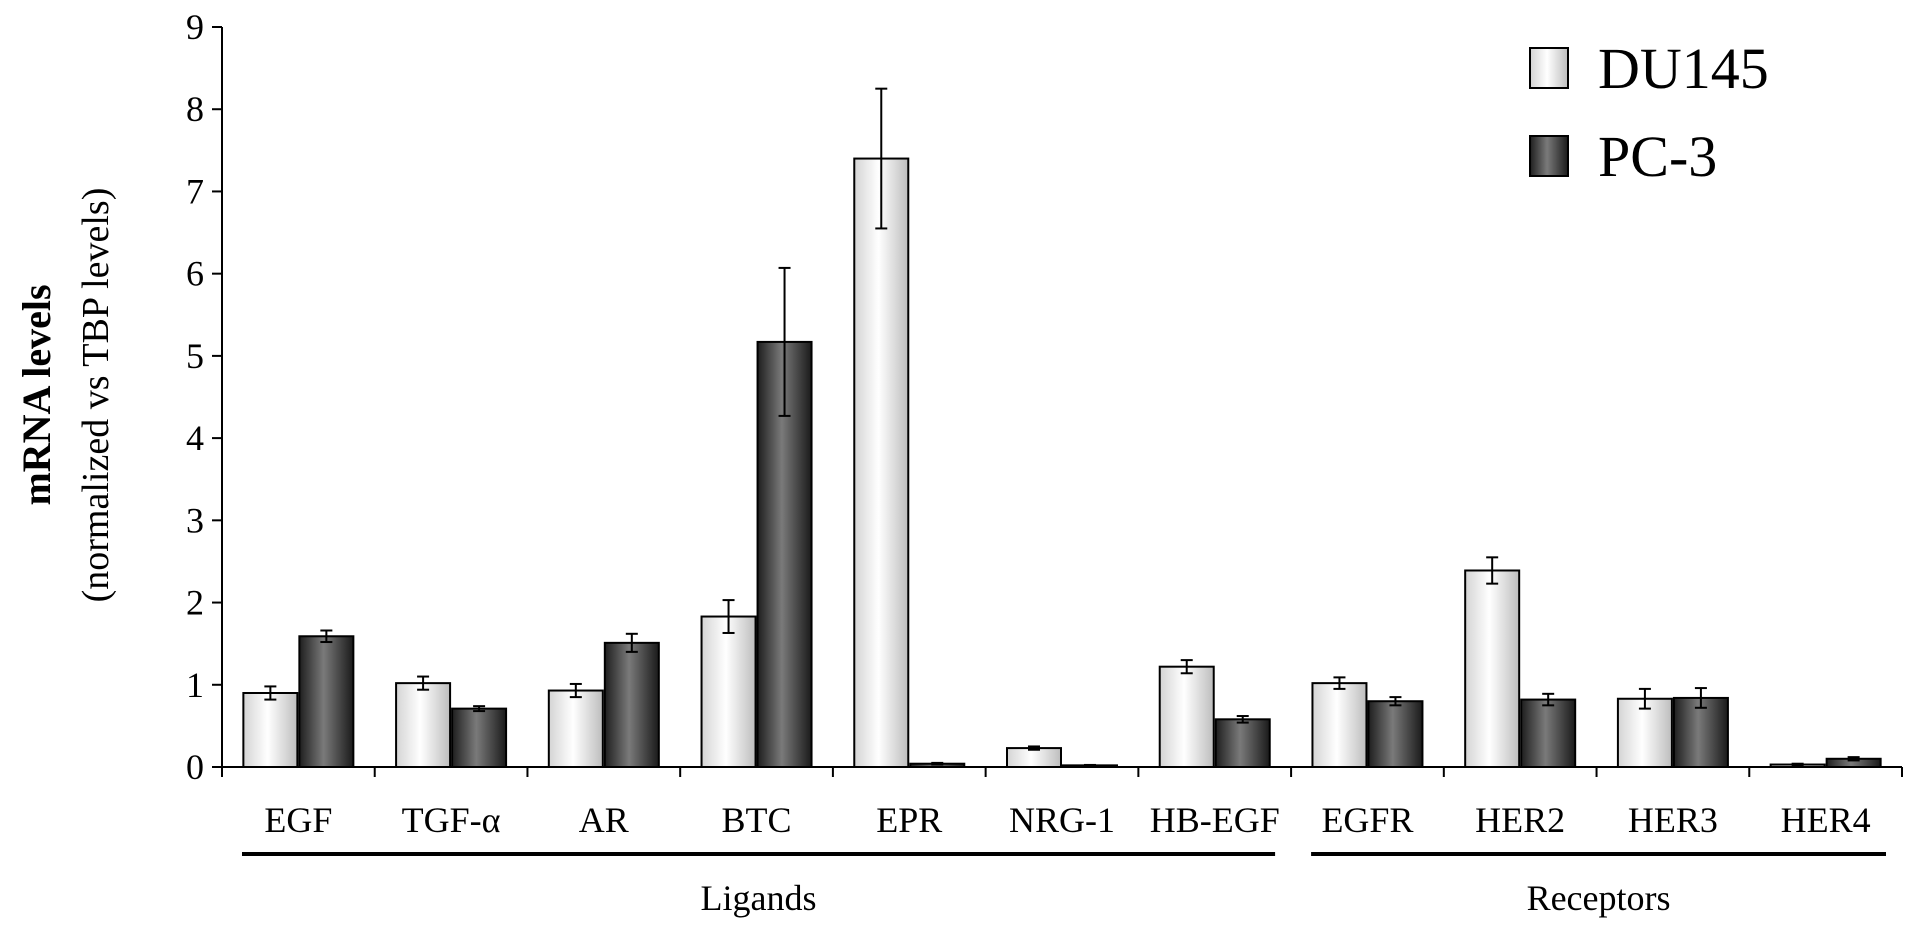  Describe the element at coordinates (298, 820) in the screenshot. I see `category-label-0: EGF` at that location.